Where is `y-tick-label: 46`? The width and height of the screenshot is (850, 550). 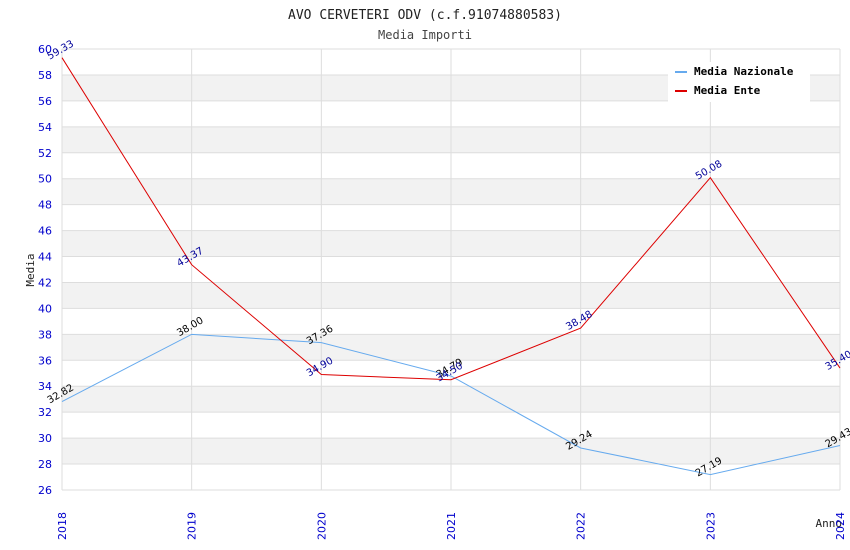 y-tick-label: 46 is located at coordinates (45, 231).